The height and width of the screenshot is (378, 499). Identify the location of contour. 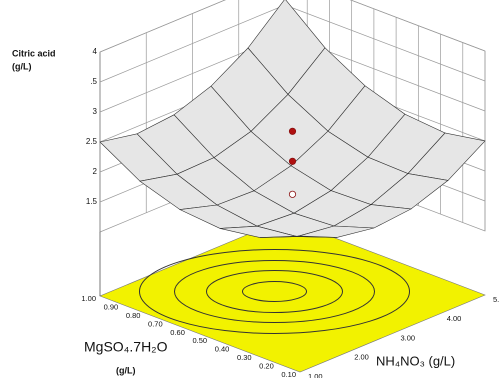
(274, 291).